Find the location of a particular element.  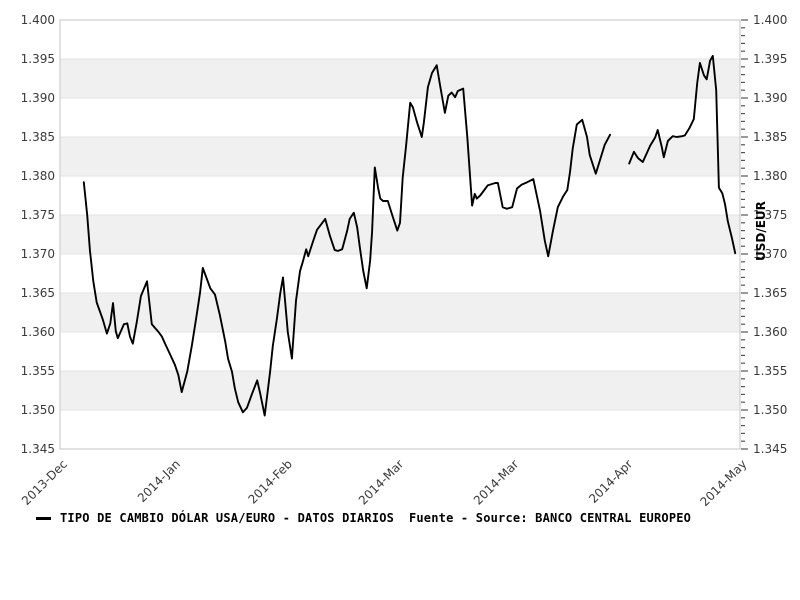

y-tick-label-left: 1.395 is located at coordinates (37, 59).